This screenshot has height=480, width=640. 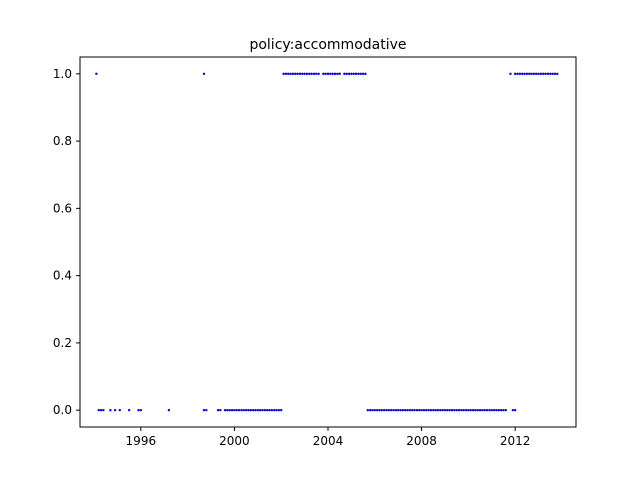 What do you see at coordinates (234, 441) in the screenshot?
I see `x-tick-label: 2000` at bounding box center [234, 441].